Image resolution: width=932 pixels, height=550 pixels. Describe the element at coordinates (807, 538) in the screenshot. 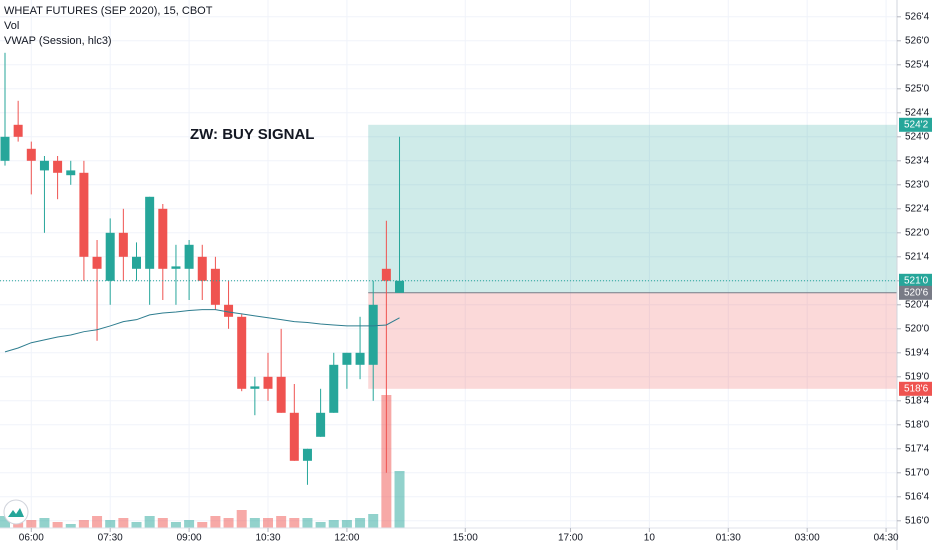

I see `x-tick-label: 03:00` at that location.